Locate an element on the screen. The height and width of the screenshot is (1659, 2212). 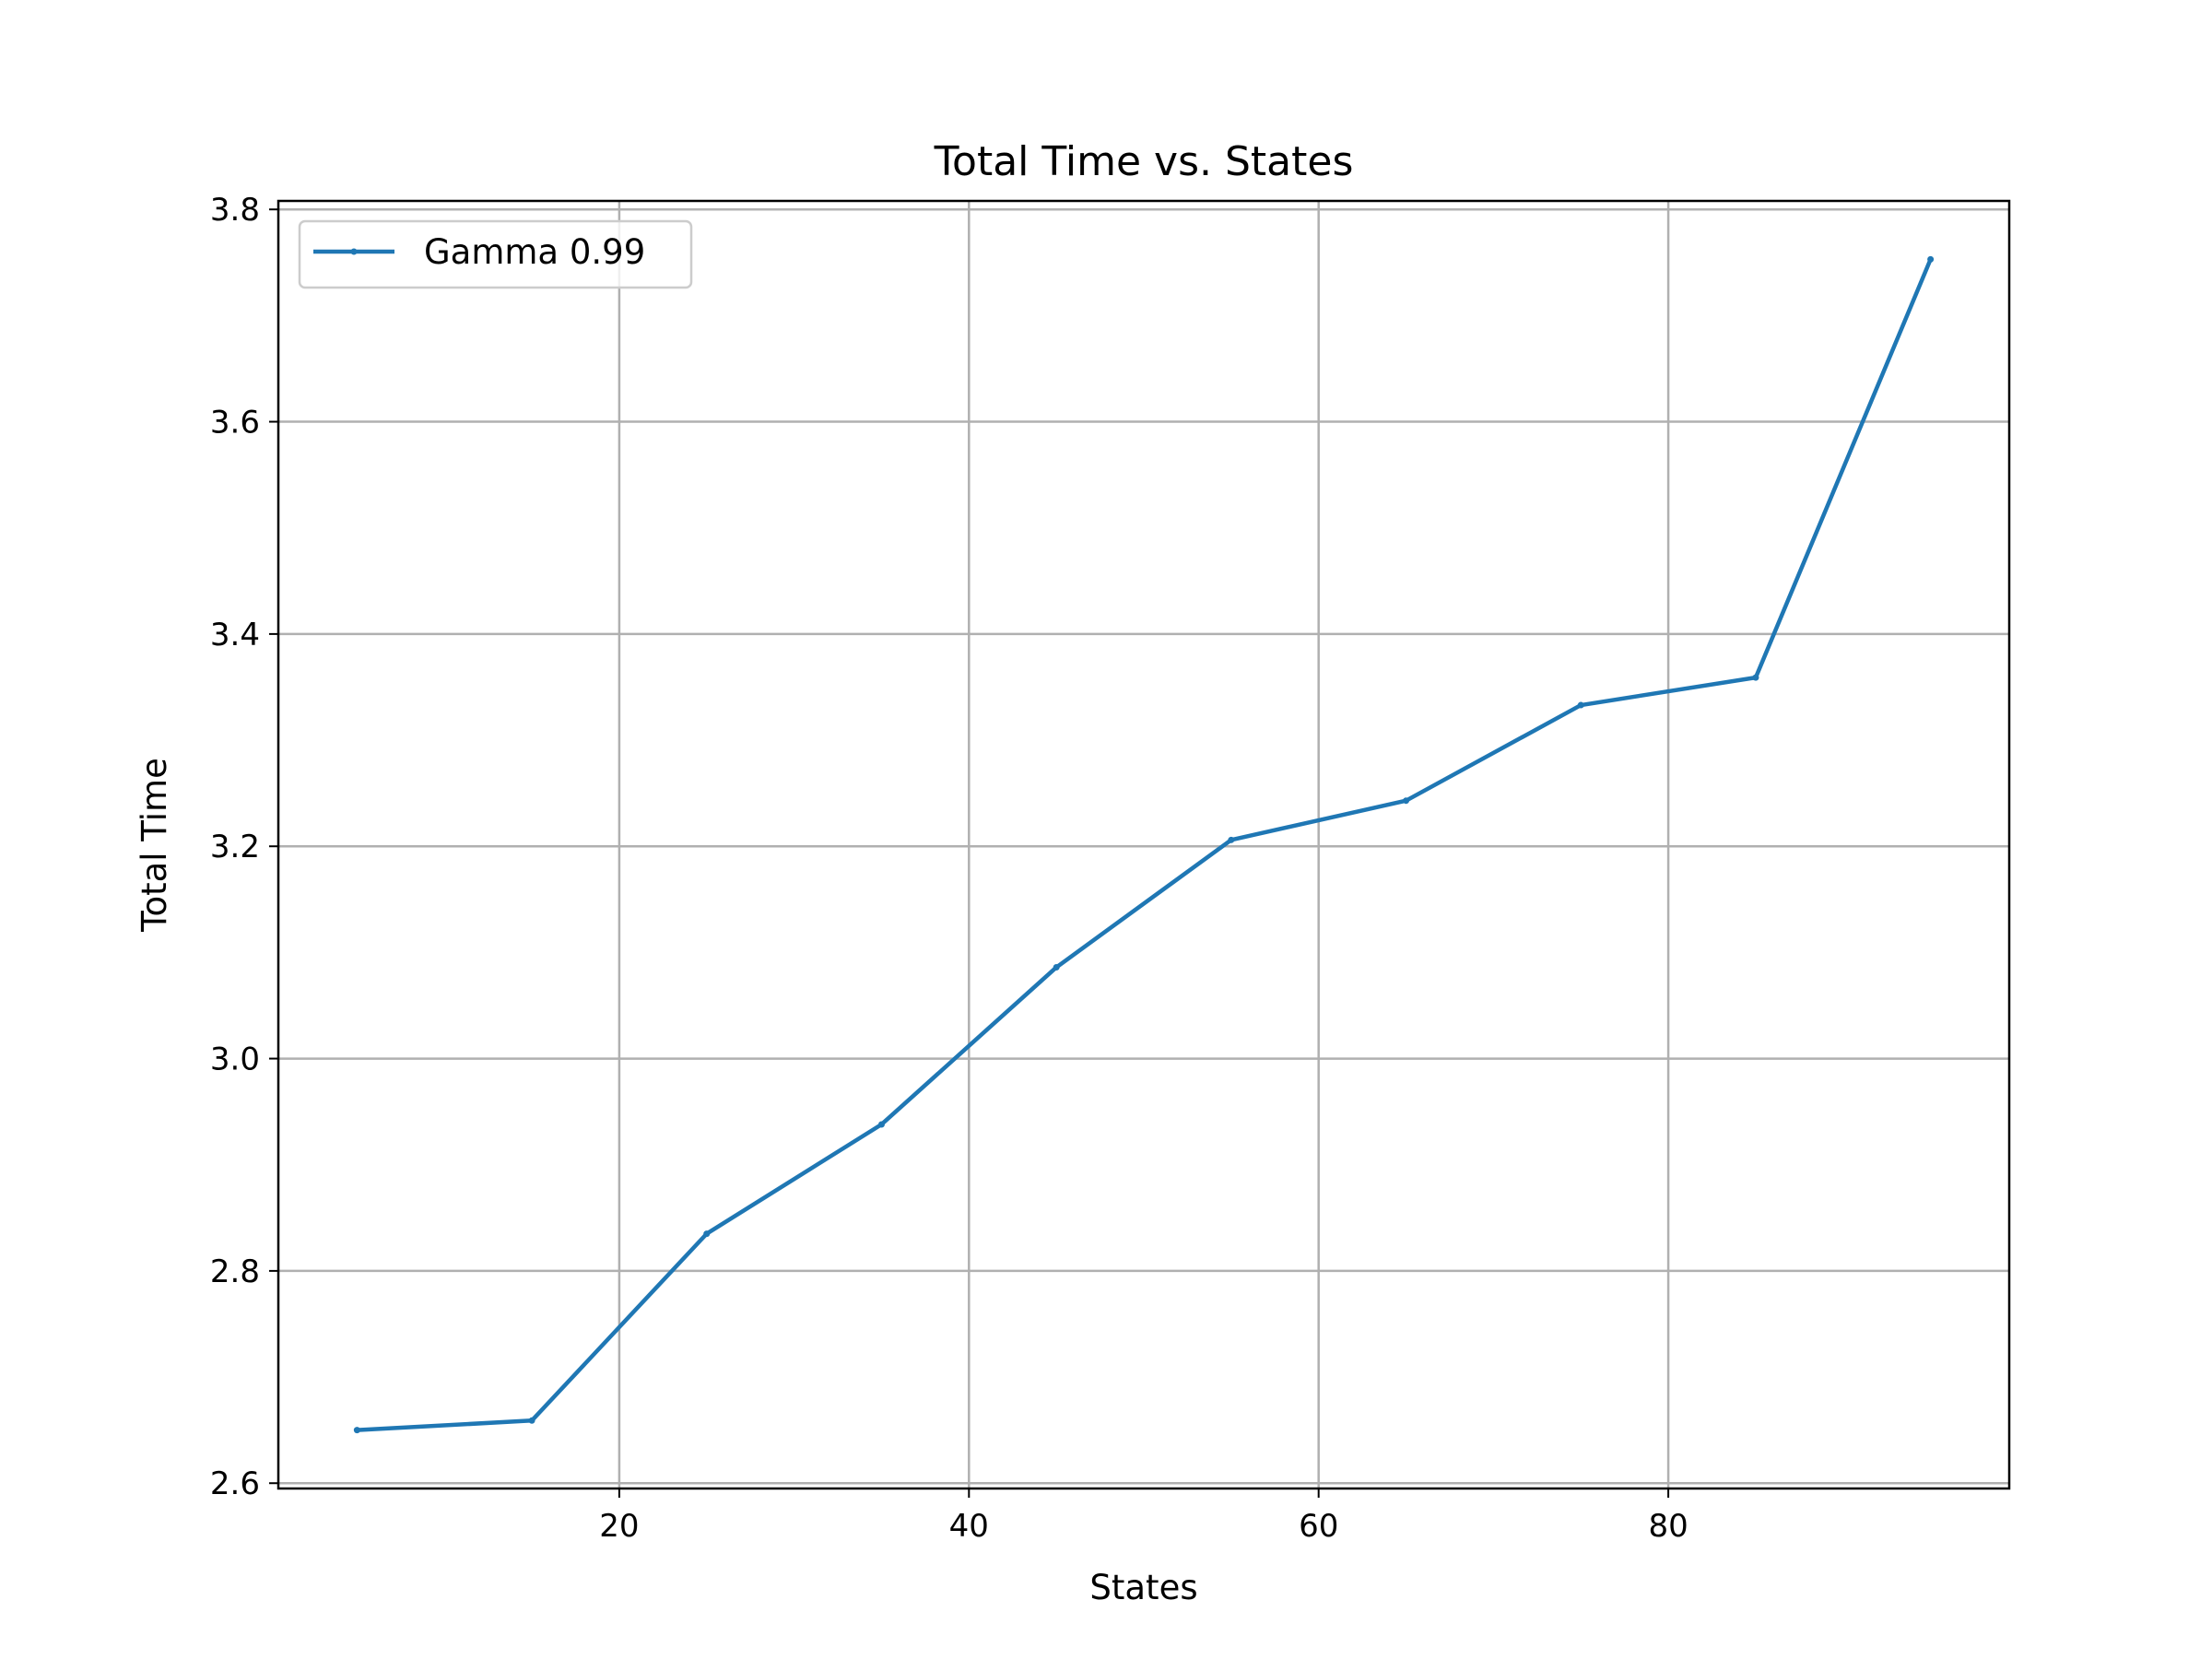
chart-title: Total Time vs. States is located at coordinates (1144, 161).